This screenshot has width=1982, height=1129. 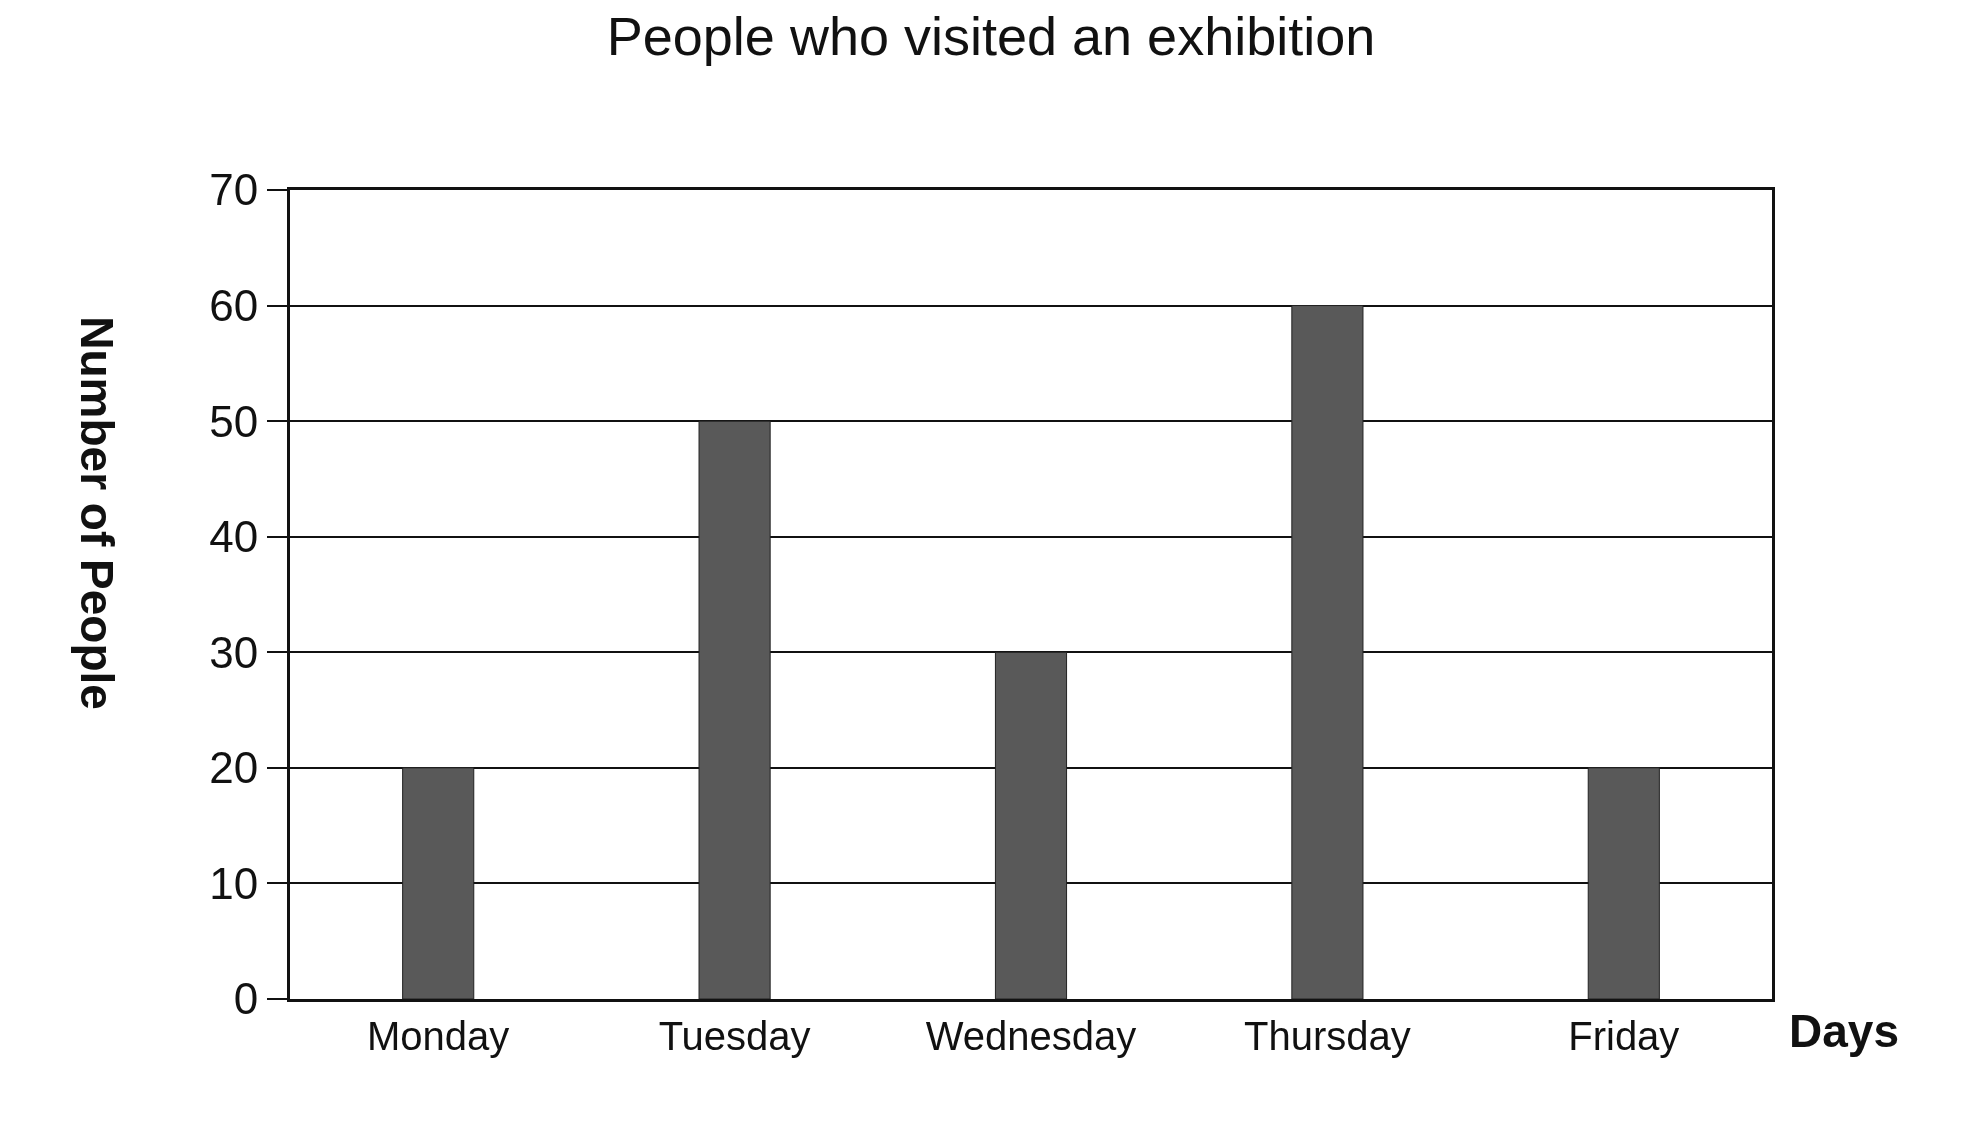 What do you see at coordinates (1327, 1036) in the screenshot?
I see `x-tick-label: Thursday` at bounding box center [1327, 1036].